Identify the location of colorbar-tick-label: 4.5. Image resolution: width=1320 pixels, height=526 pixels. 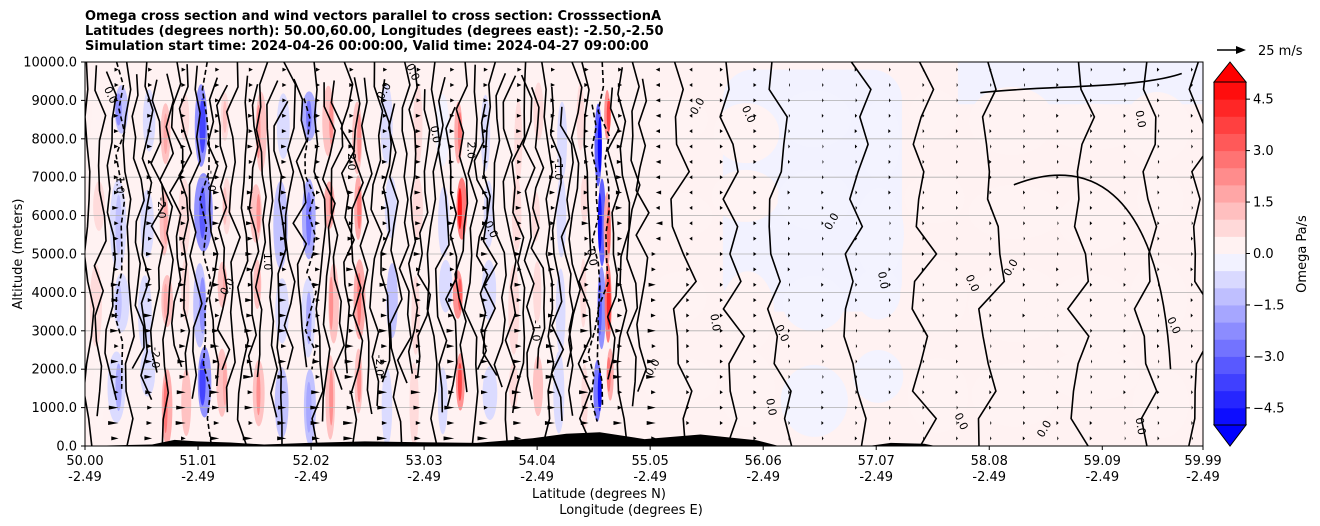
(1263, 100).